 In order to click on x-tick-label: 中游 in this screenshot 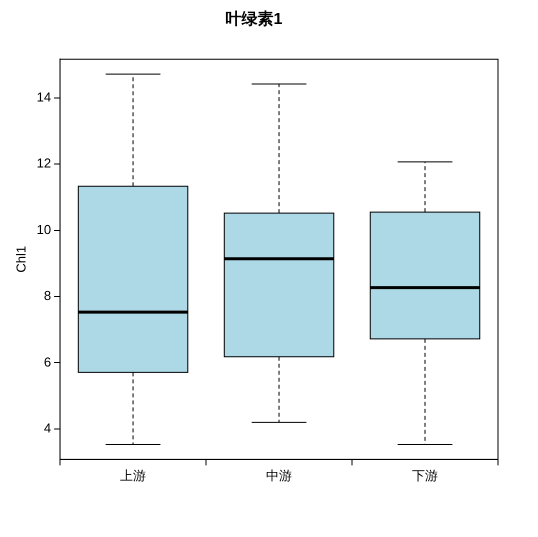, I will do `click(279, 475)`.